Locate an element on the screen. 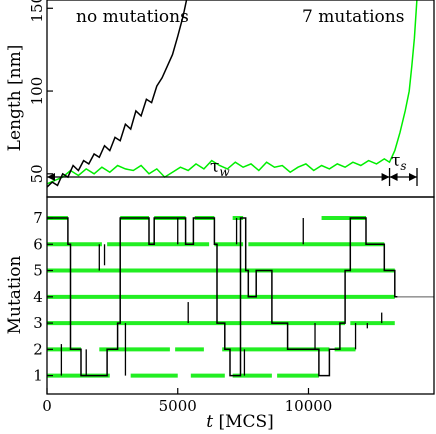 The image size is (436, 434). mutation-axis-label: Mutation is located at coordinates (15, 295).